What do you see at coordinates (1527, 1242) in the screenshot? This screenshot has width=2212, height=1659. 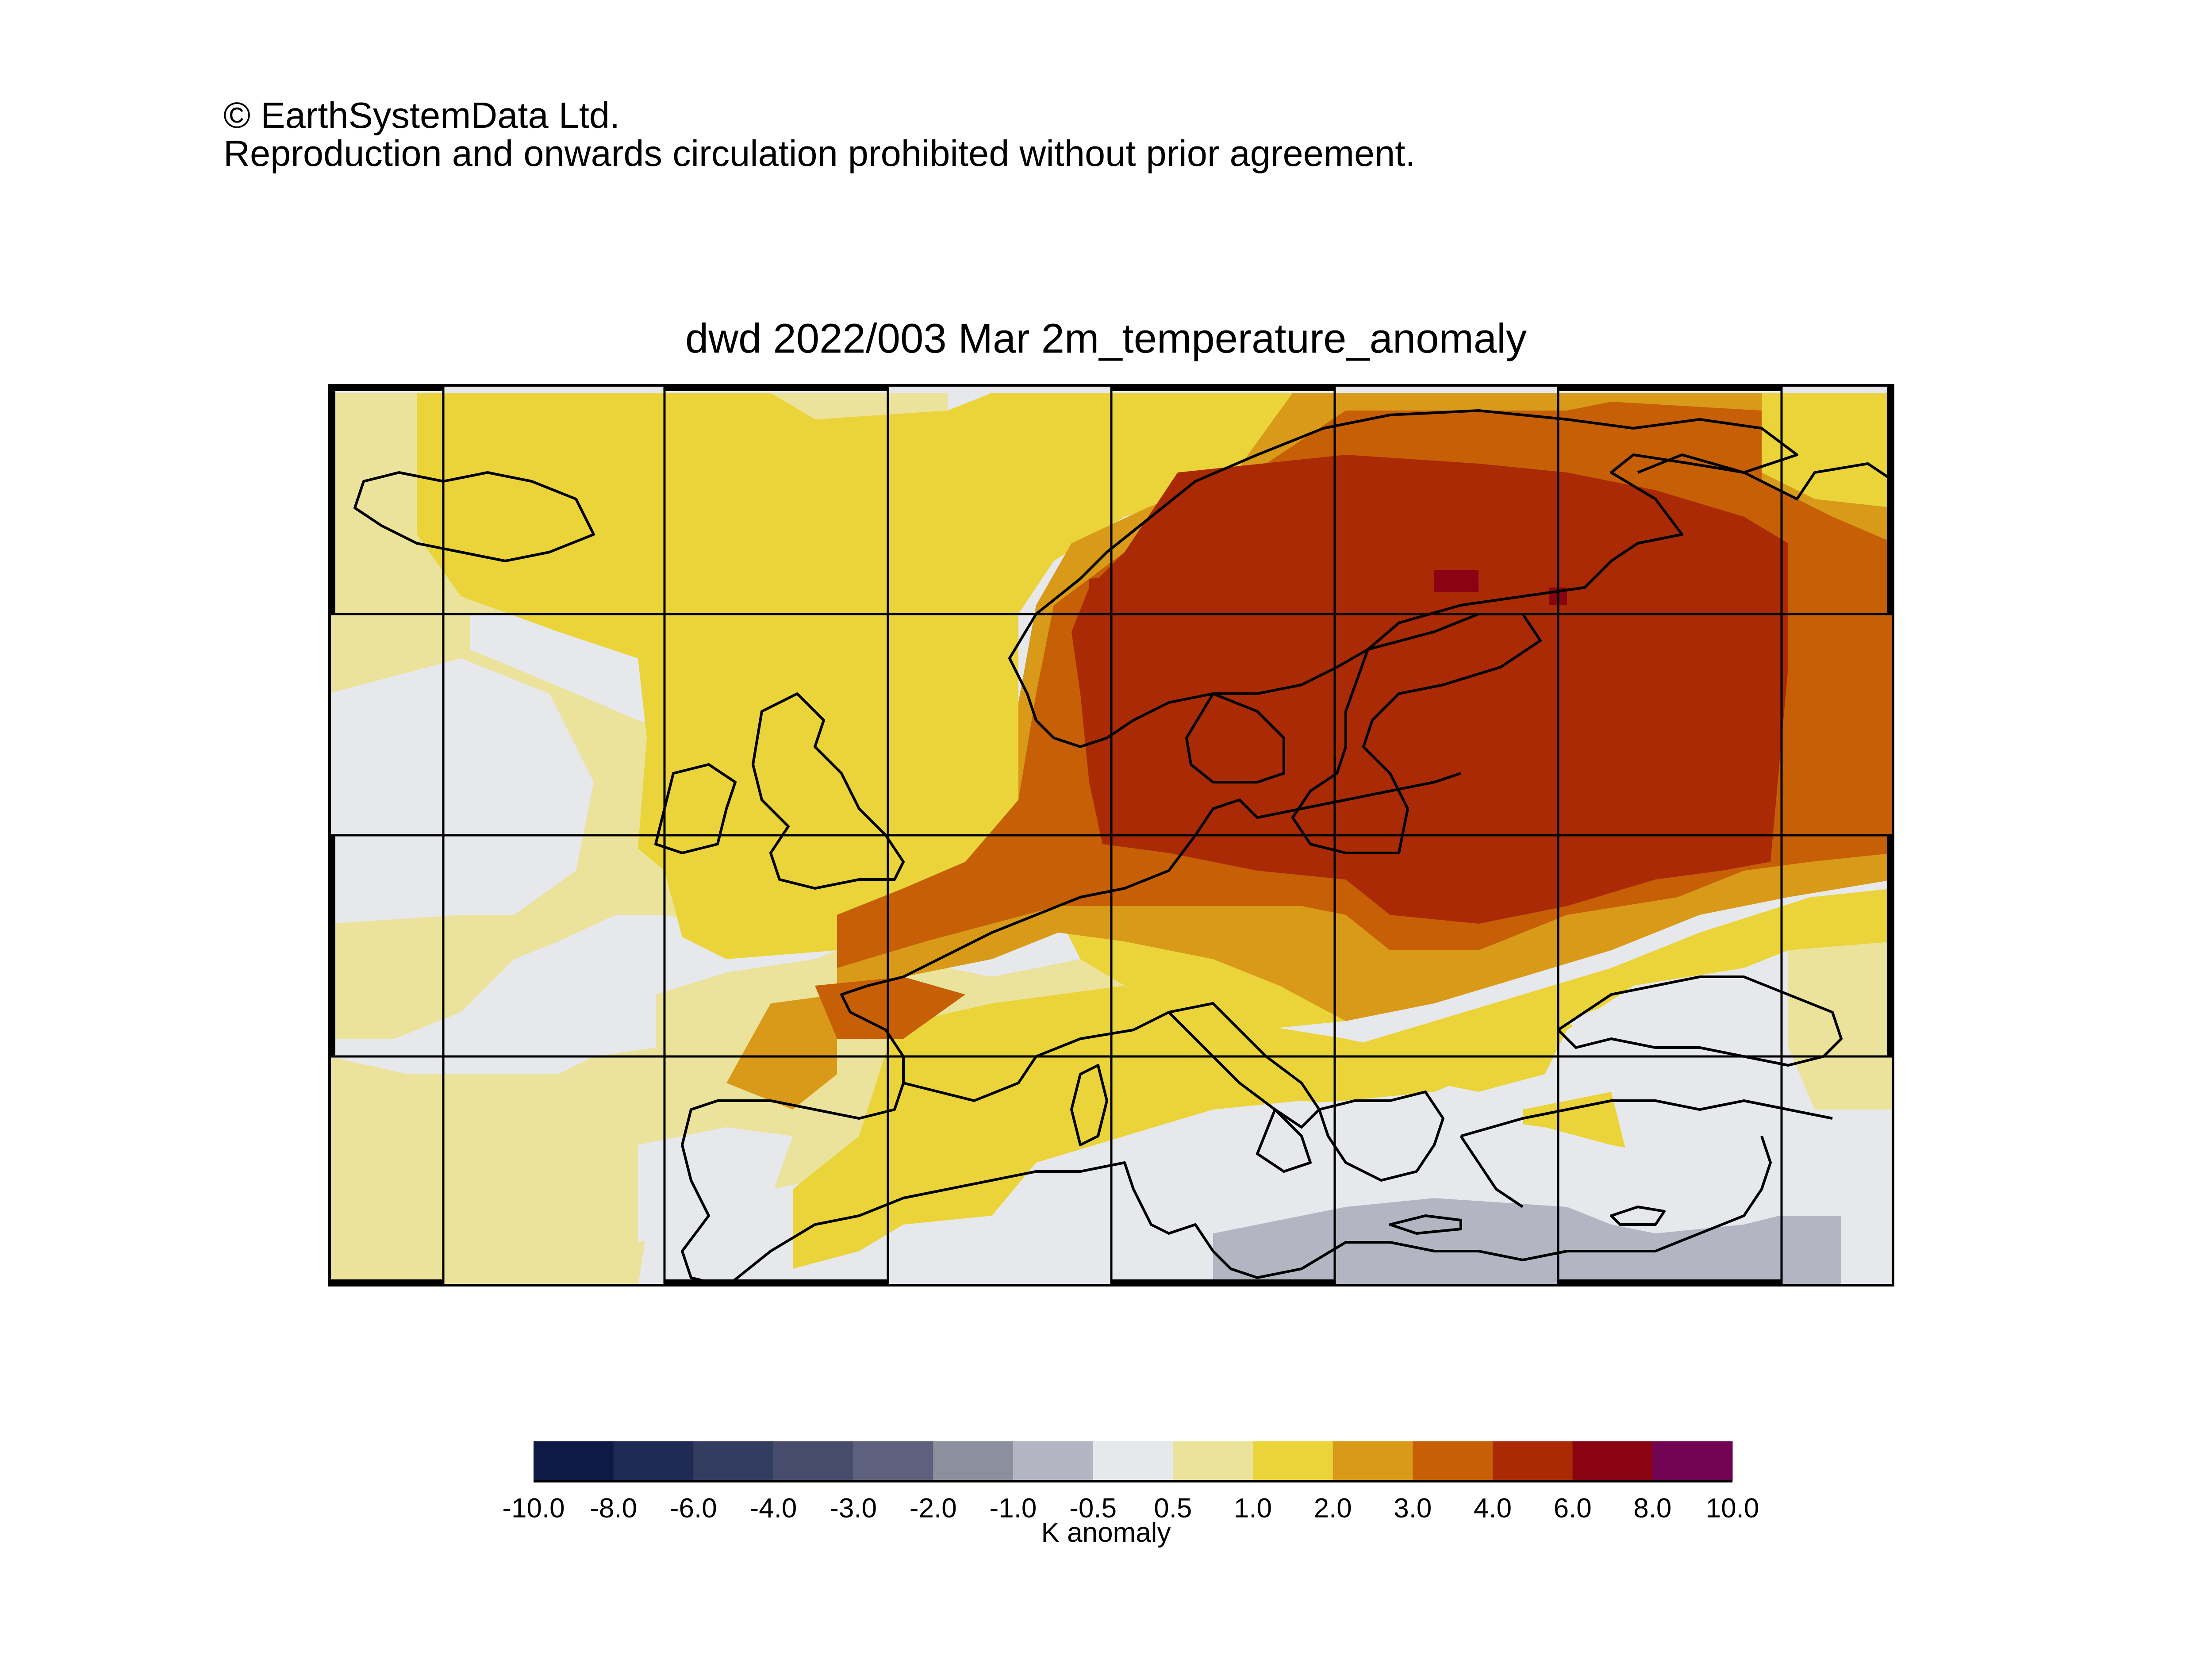 I see `anomaly-band-neg1p0-neg0p5` at bounding box center [1527, 1242].